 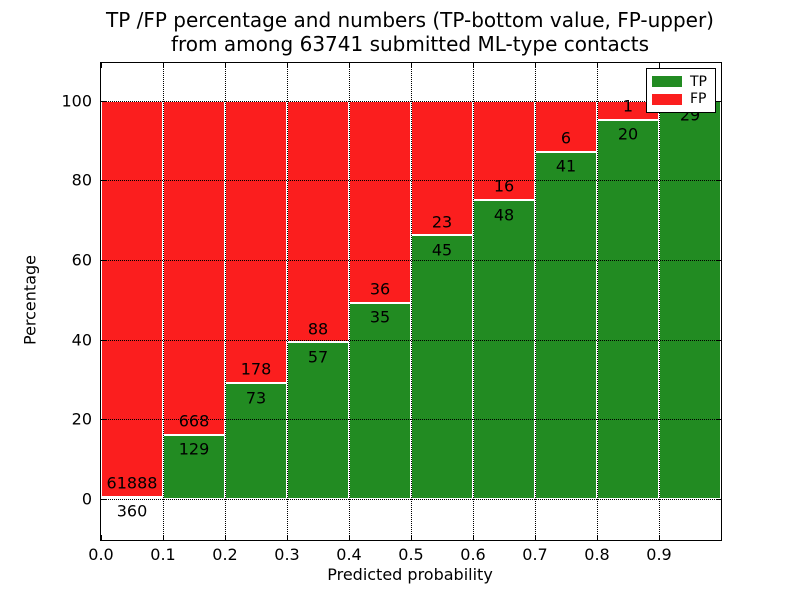 What do you see at coordinates (86, 499) in the screenshot?
I see `y-tick-label: 0` at bounding box center [86, 499].